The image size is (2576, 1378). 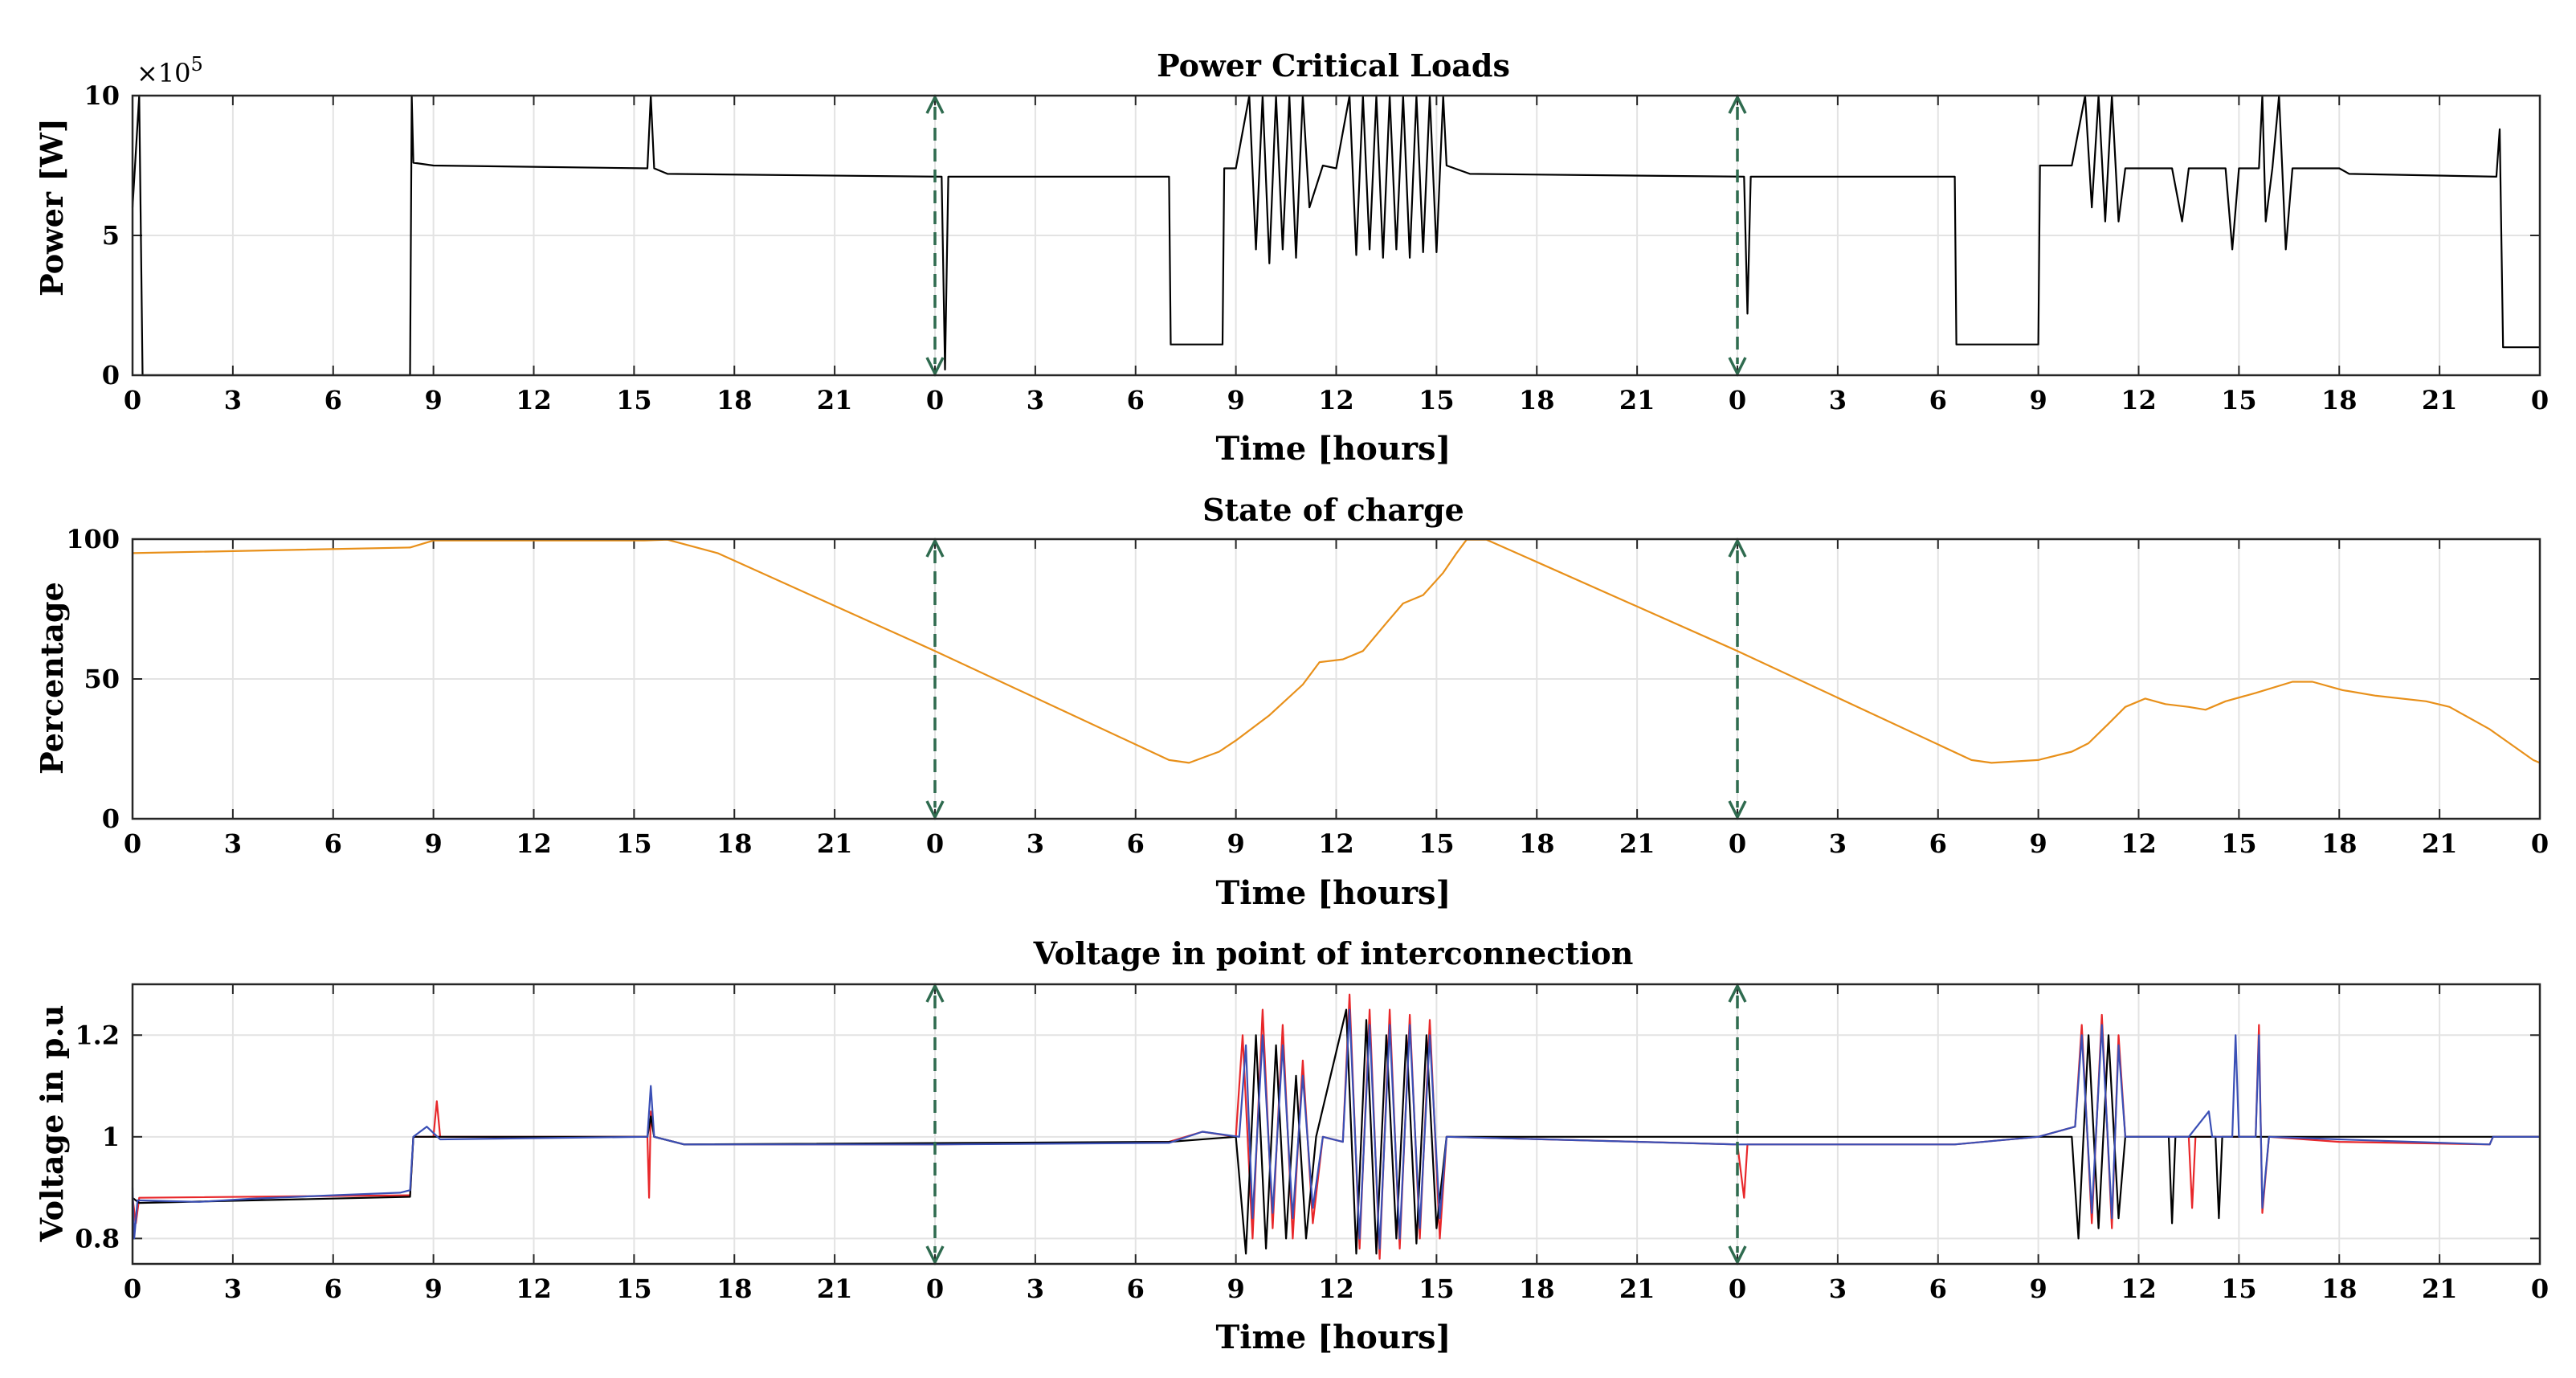 I want to click on y-exponent-base: ×10, so click(x=164, y=73).